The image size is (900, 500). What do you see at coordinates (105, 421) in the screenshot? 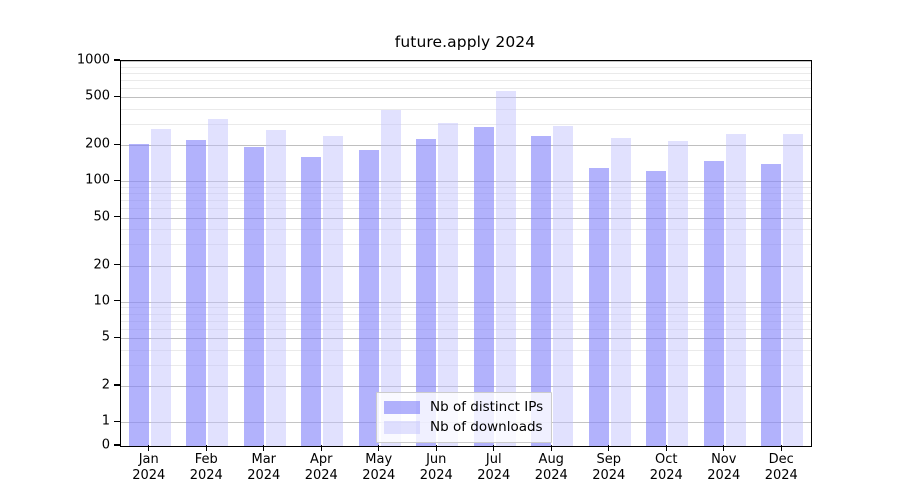
I see `y-axis-tick-label: 1` at bounding box center [105, 421].